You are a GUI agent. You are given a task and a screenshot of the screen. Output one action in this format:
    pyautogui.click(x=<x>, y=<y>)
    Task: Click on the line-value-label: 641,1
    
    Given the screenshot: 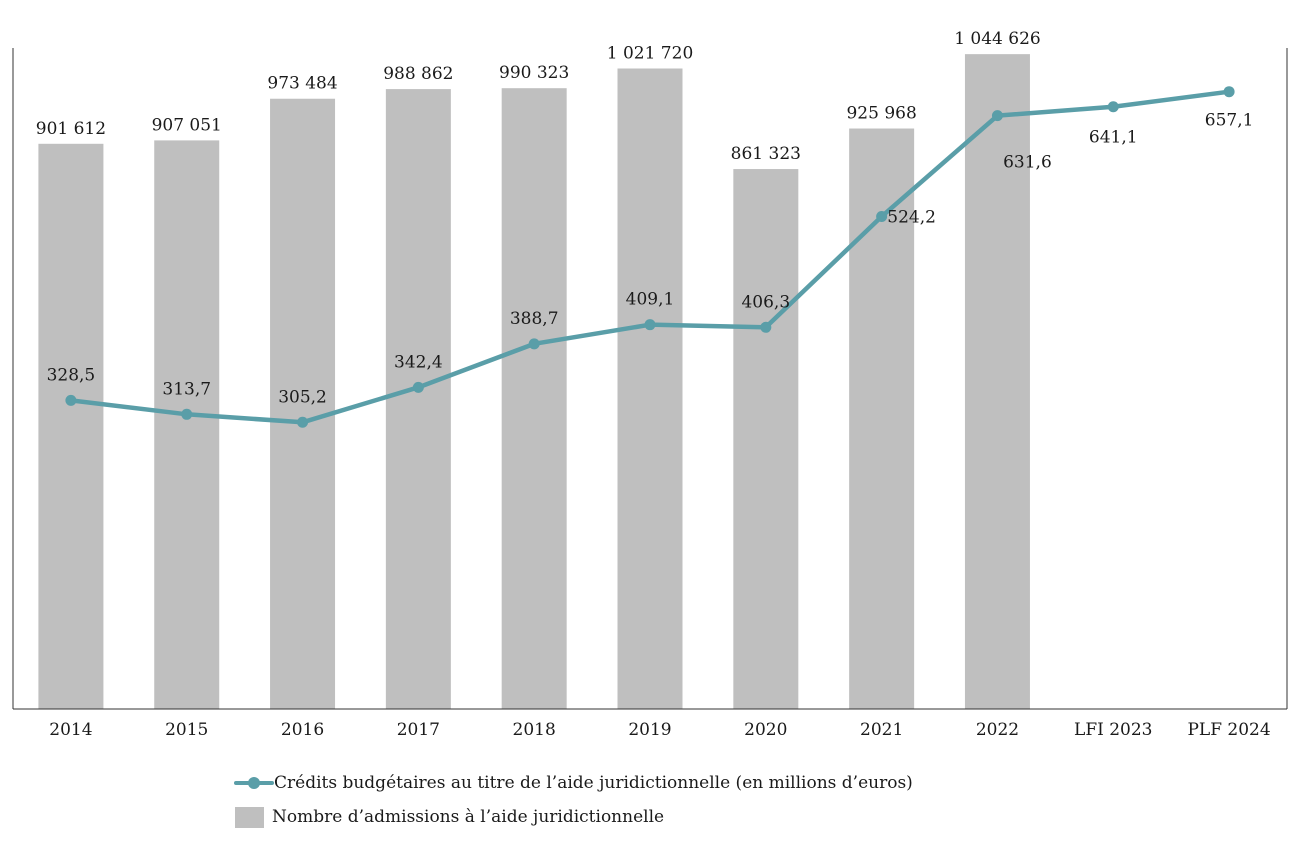 What is the action you would take?
    pyautogui.click(x=1113, y=138)
    